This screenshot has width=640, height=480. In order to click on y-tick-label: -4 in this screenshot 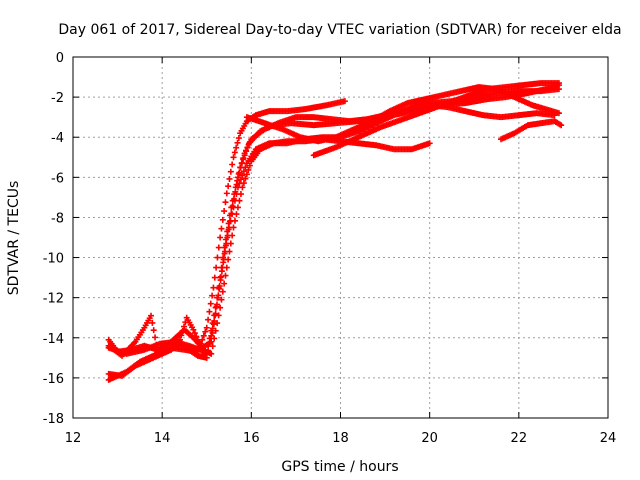, I will do `click(57, 138)`.